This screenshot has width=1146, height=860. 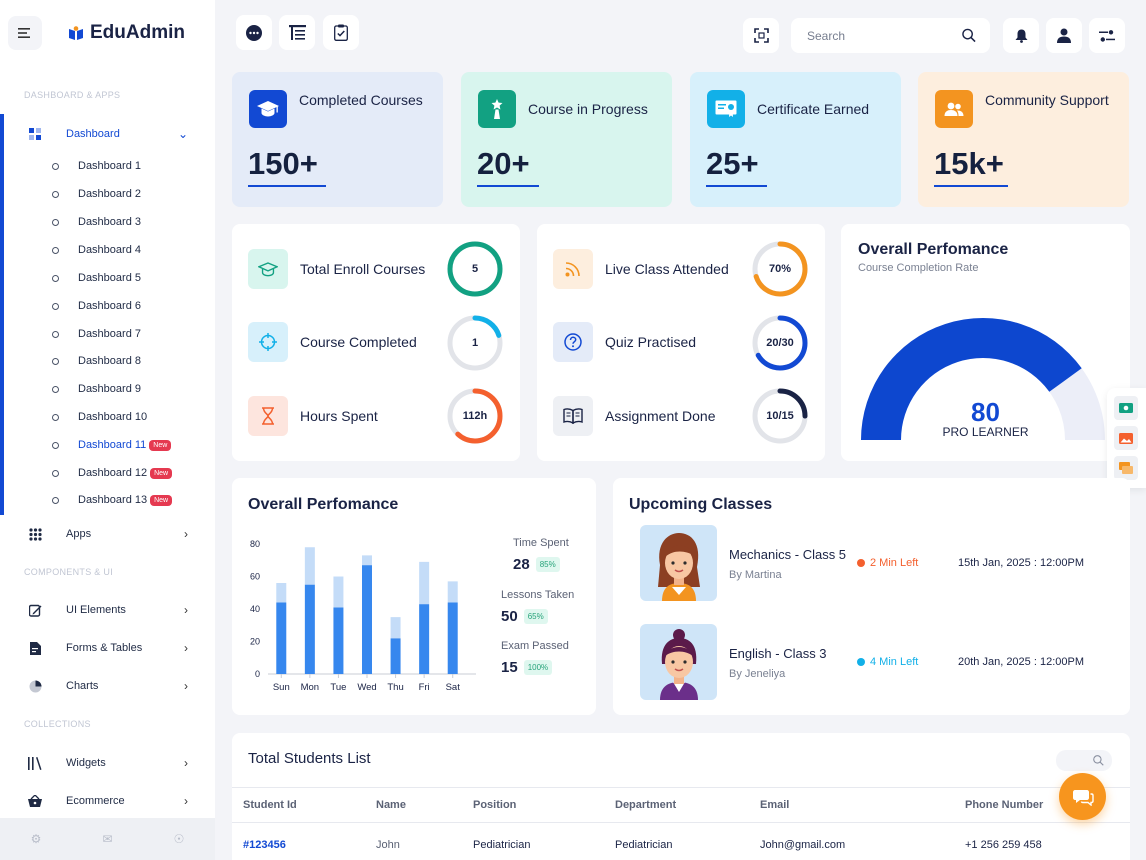 What do you see at coordinates (25, 33) in the screenshot?
I see `menu-toggle-button` at bounding box center [25, 33].